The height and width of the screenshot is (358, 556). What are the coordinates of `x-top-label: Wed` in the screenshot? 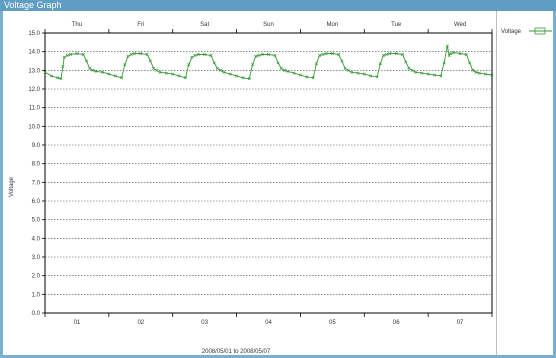 It's located at (460, 25).